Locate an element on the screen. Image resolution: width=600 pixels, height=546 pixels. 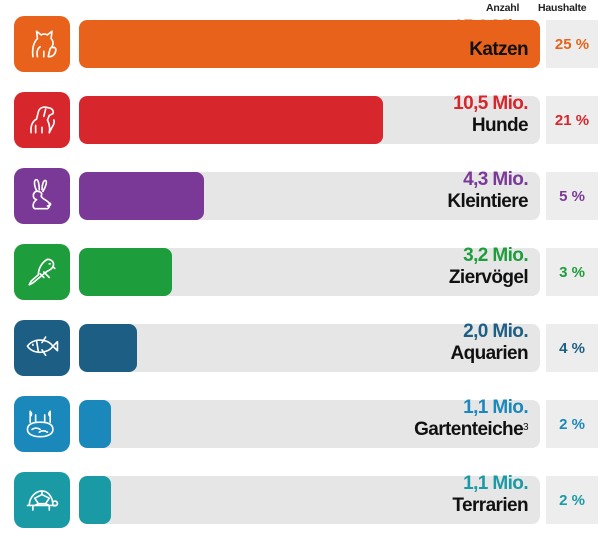
bar-labels: 4,3 Mio. Kleintiere is located at coordinates (487, 191).